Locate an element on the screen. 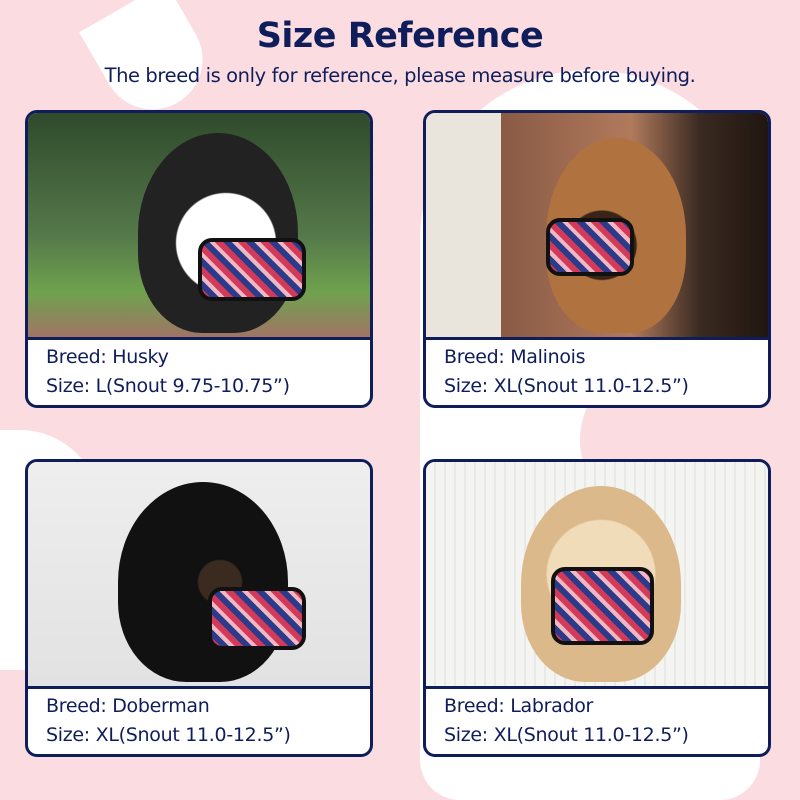 The image size is (800, 800). doberman-photo is located at coordinates (199, 575).